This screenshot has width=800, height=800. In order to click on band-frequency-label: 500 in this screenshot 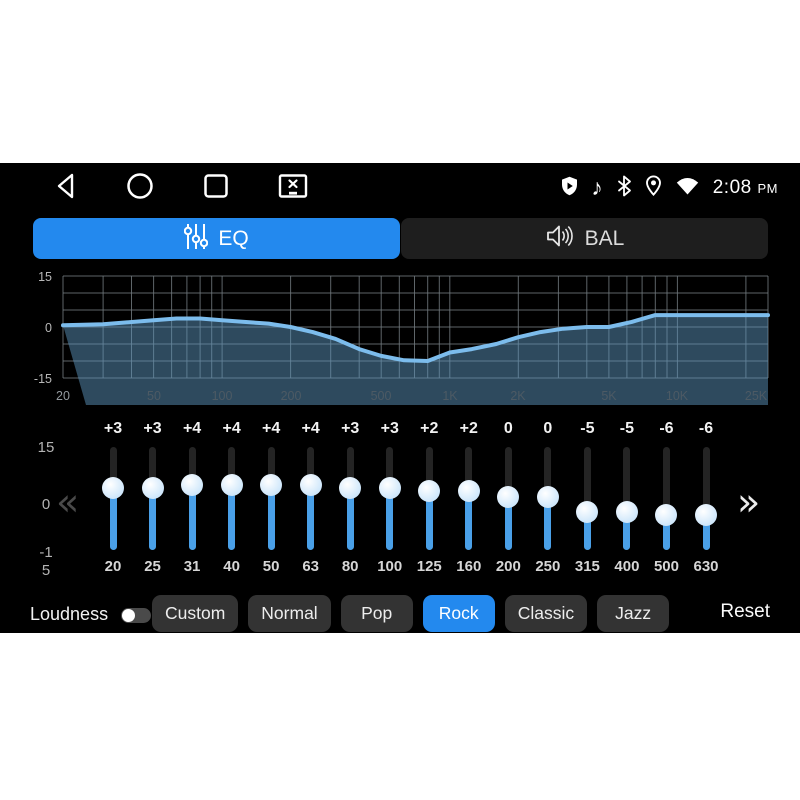, I will do `click(666, 566)`.